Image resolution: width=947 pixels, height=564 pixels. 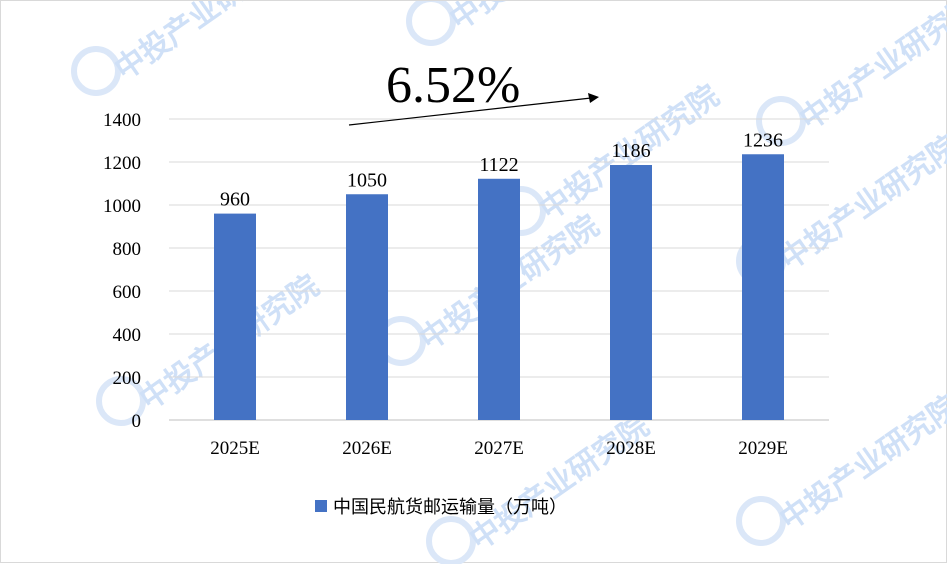 What do you see at coordinates (122, 271) in the screenshot?
I see `y-axis: 0 200 400 600 800 1000 1200 1400` at bounding box center [122, 271].